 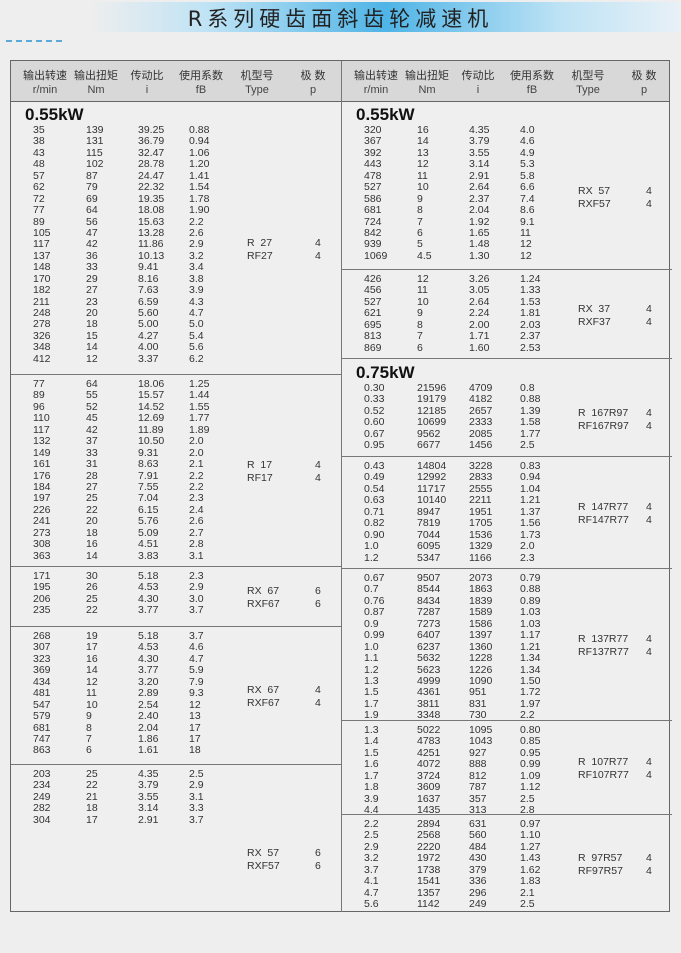 What do you see at coordinates (373, 198) in the screenshot?
I see `output-speed: 586` at bounding box center [373, 198].